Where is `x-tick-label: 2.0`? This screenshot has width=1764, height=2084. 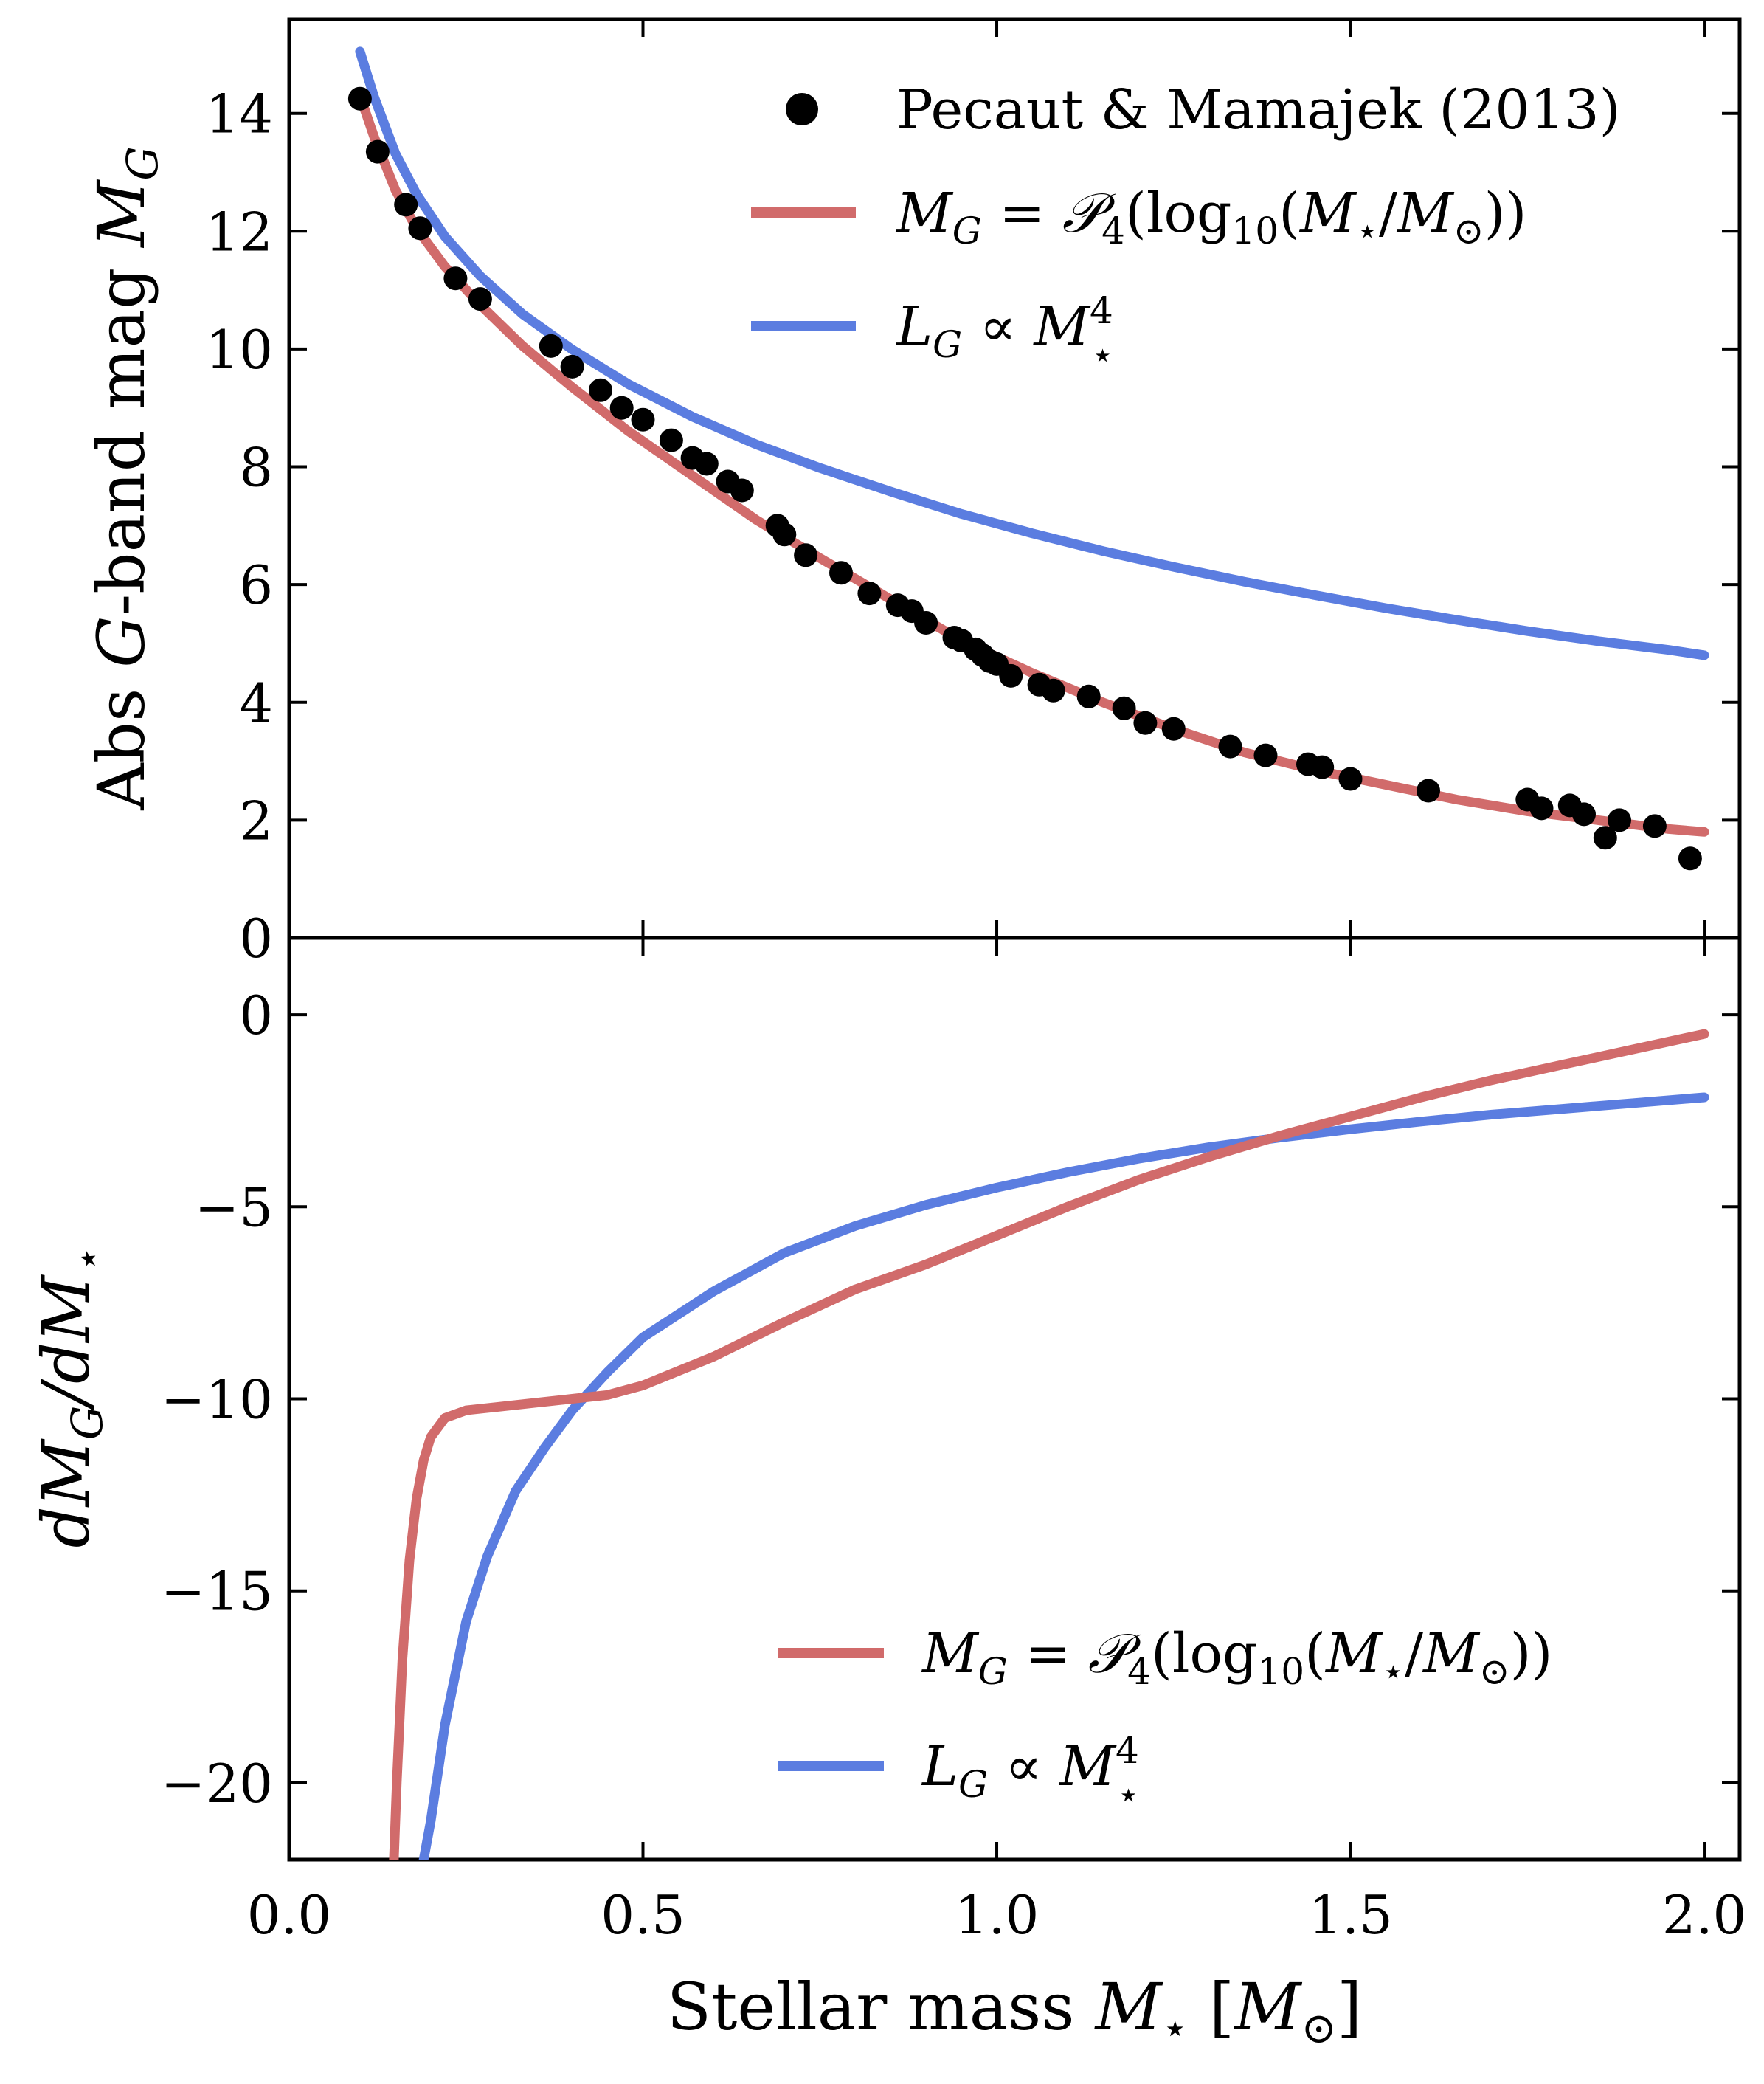 x-tick-label: 2.0 is located at coordinates (1704, 1915).